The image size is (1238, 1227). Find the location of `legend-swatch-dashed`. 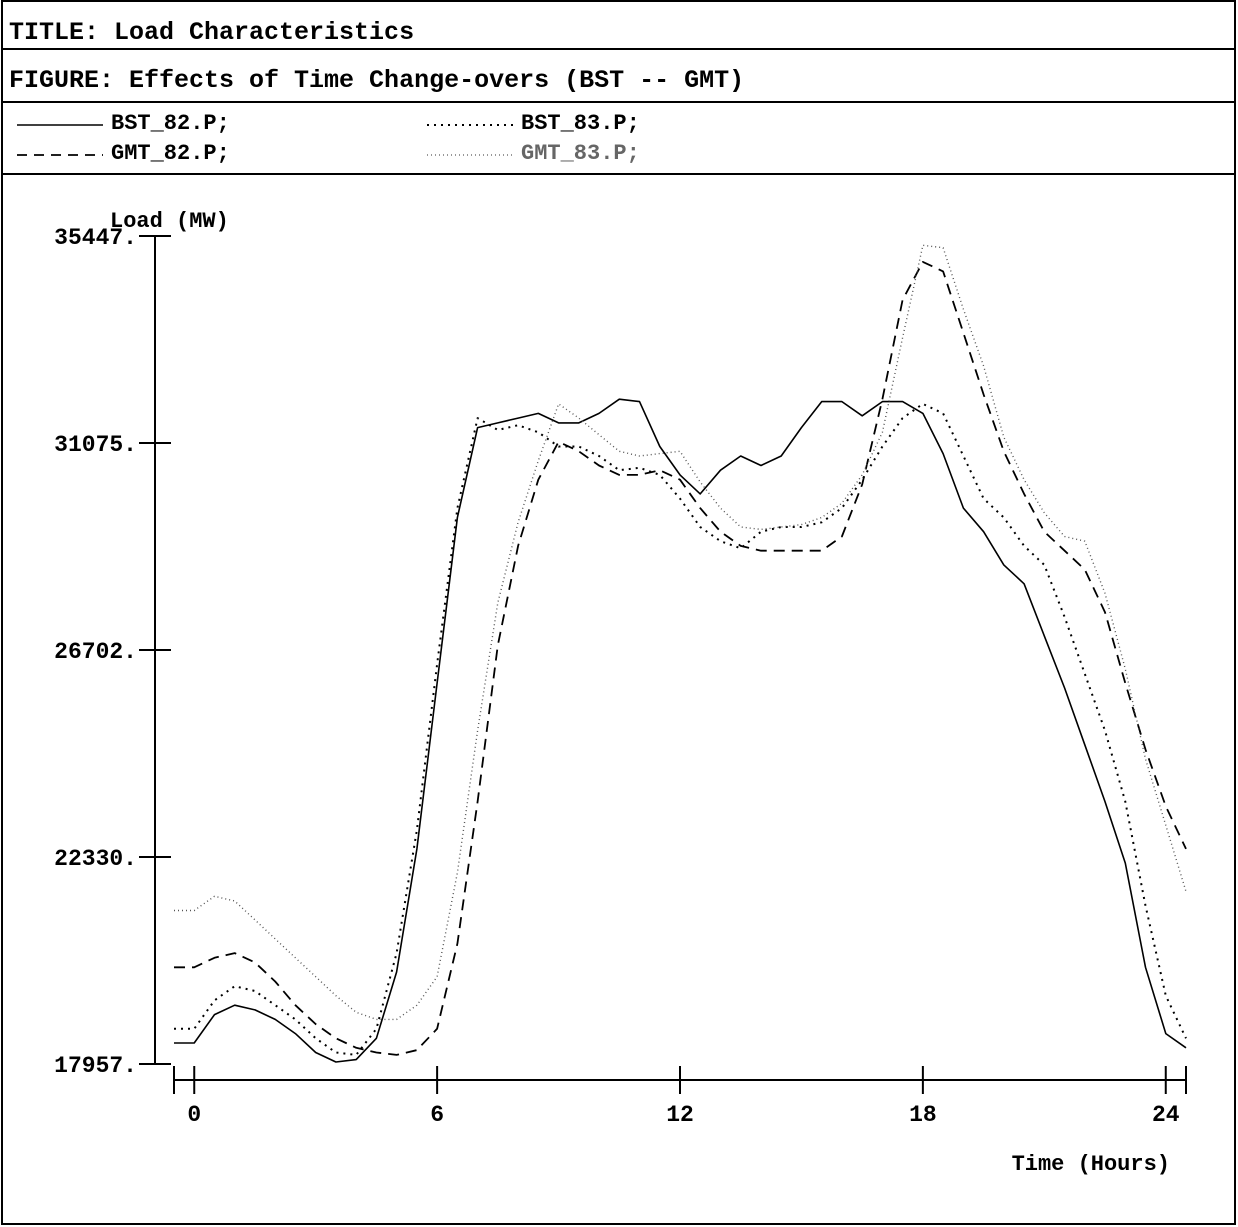

legend-swatch-dashed is located at coordinates (60, 155).